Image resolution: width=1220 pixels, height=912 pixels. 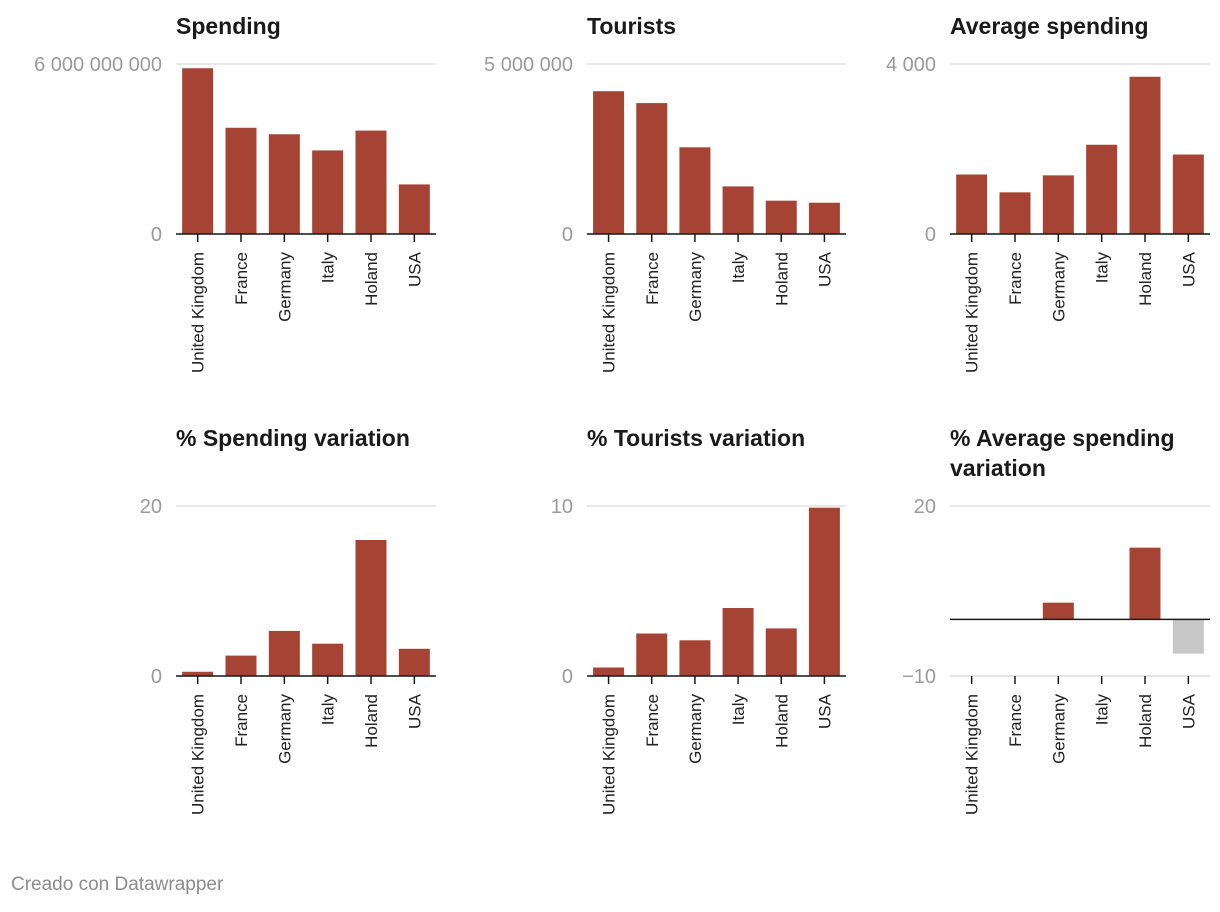 I want to click on chart-title: Tourists, so click(x=631, y=26).